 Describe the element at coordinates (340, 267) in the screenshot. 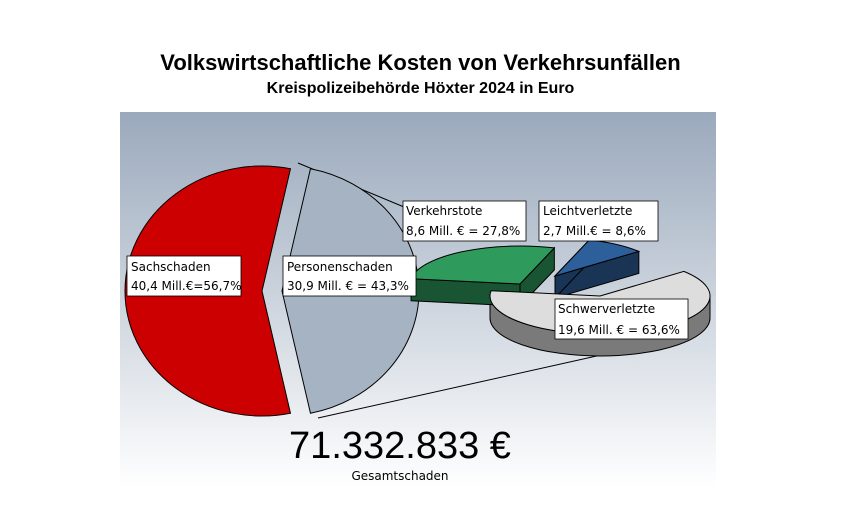

I see `data-label-personenschaden-name: Personenschaden` at that location.